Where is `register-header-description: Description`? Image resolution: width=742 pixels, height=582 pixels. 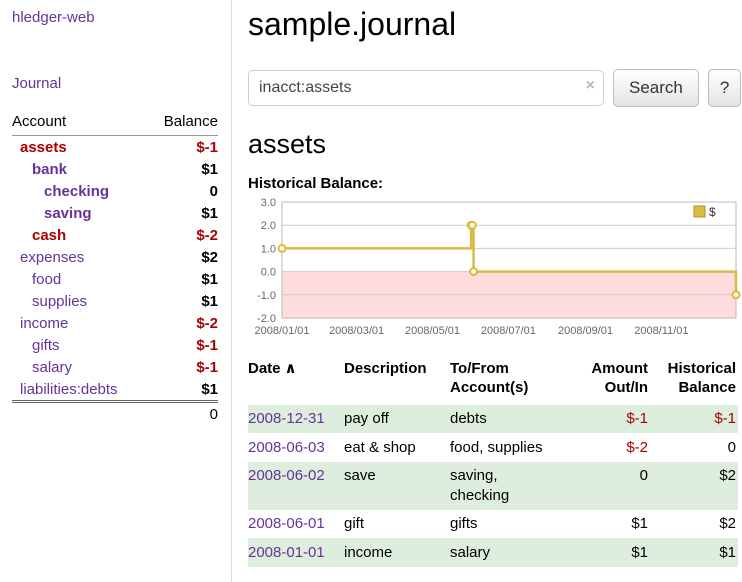
register-header-description: Description is located at coordinates (385, 368).